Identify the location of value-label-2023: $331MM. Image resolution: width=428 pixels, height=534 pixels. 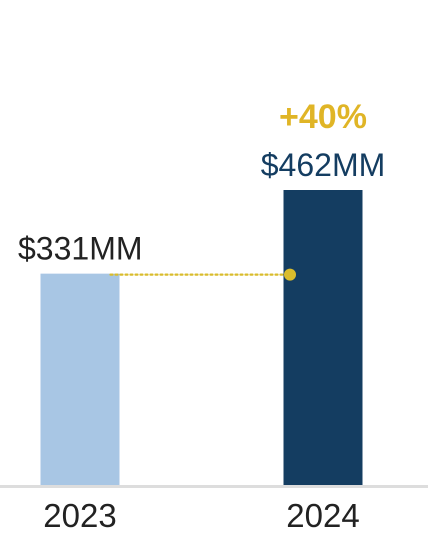
(80, 249).